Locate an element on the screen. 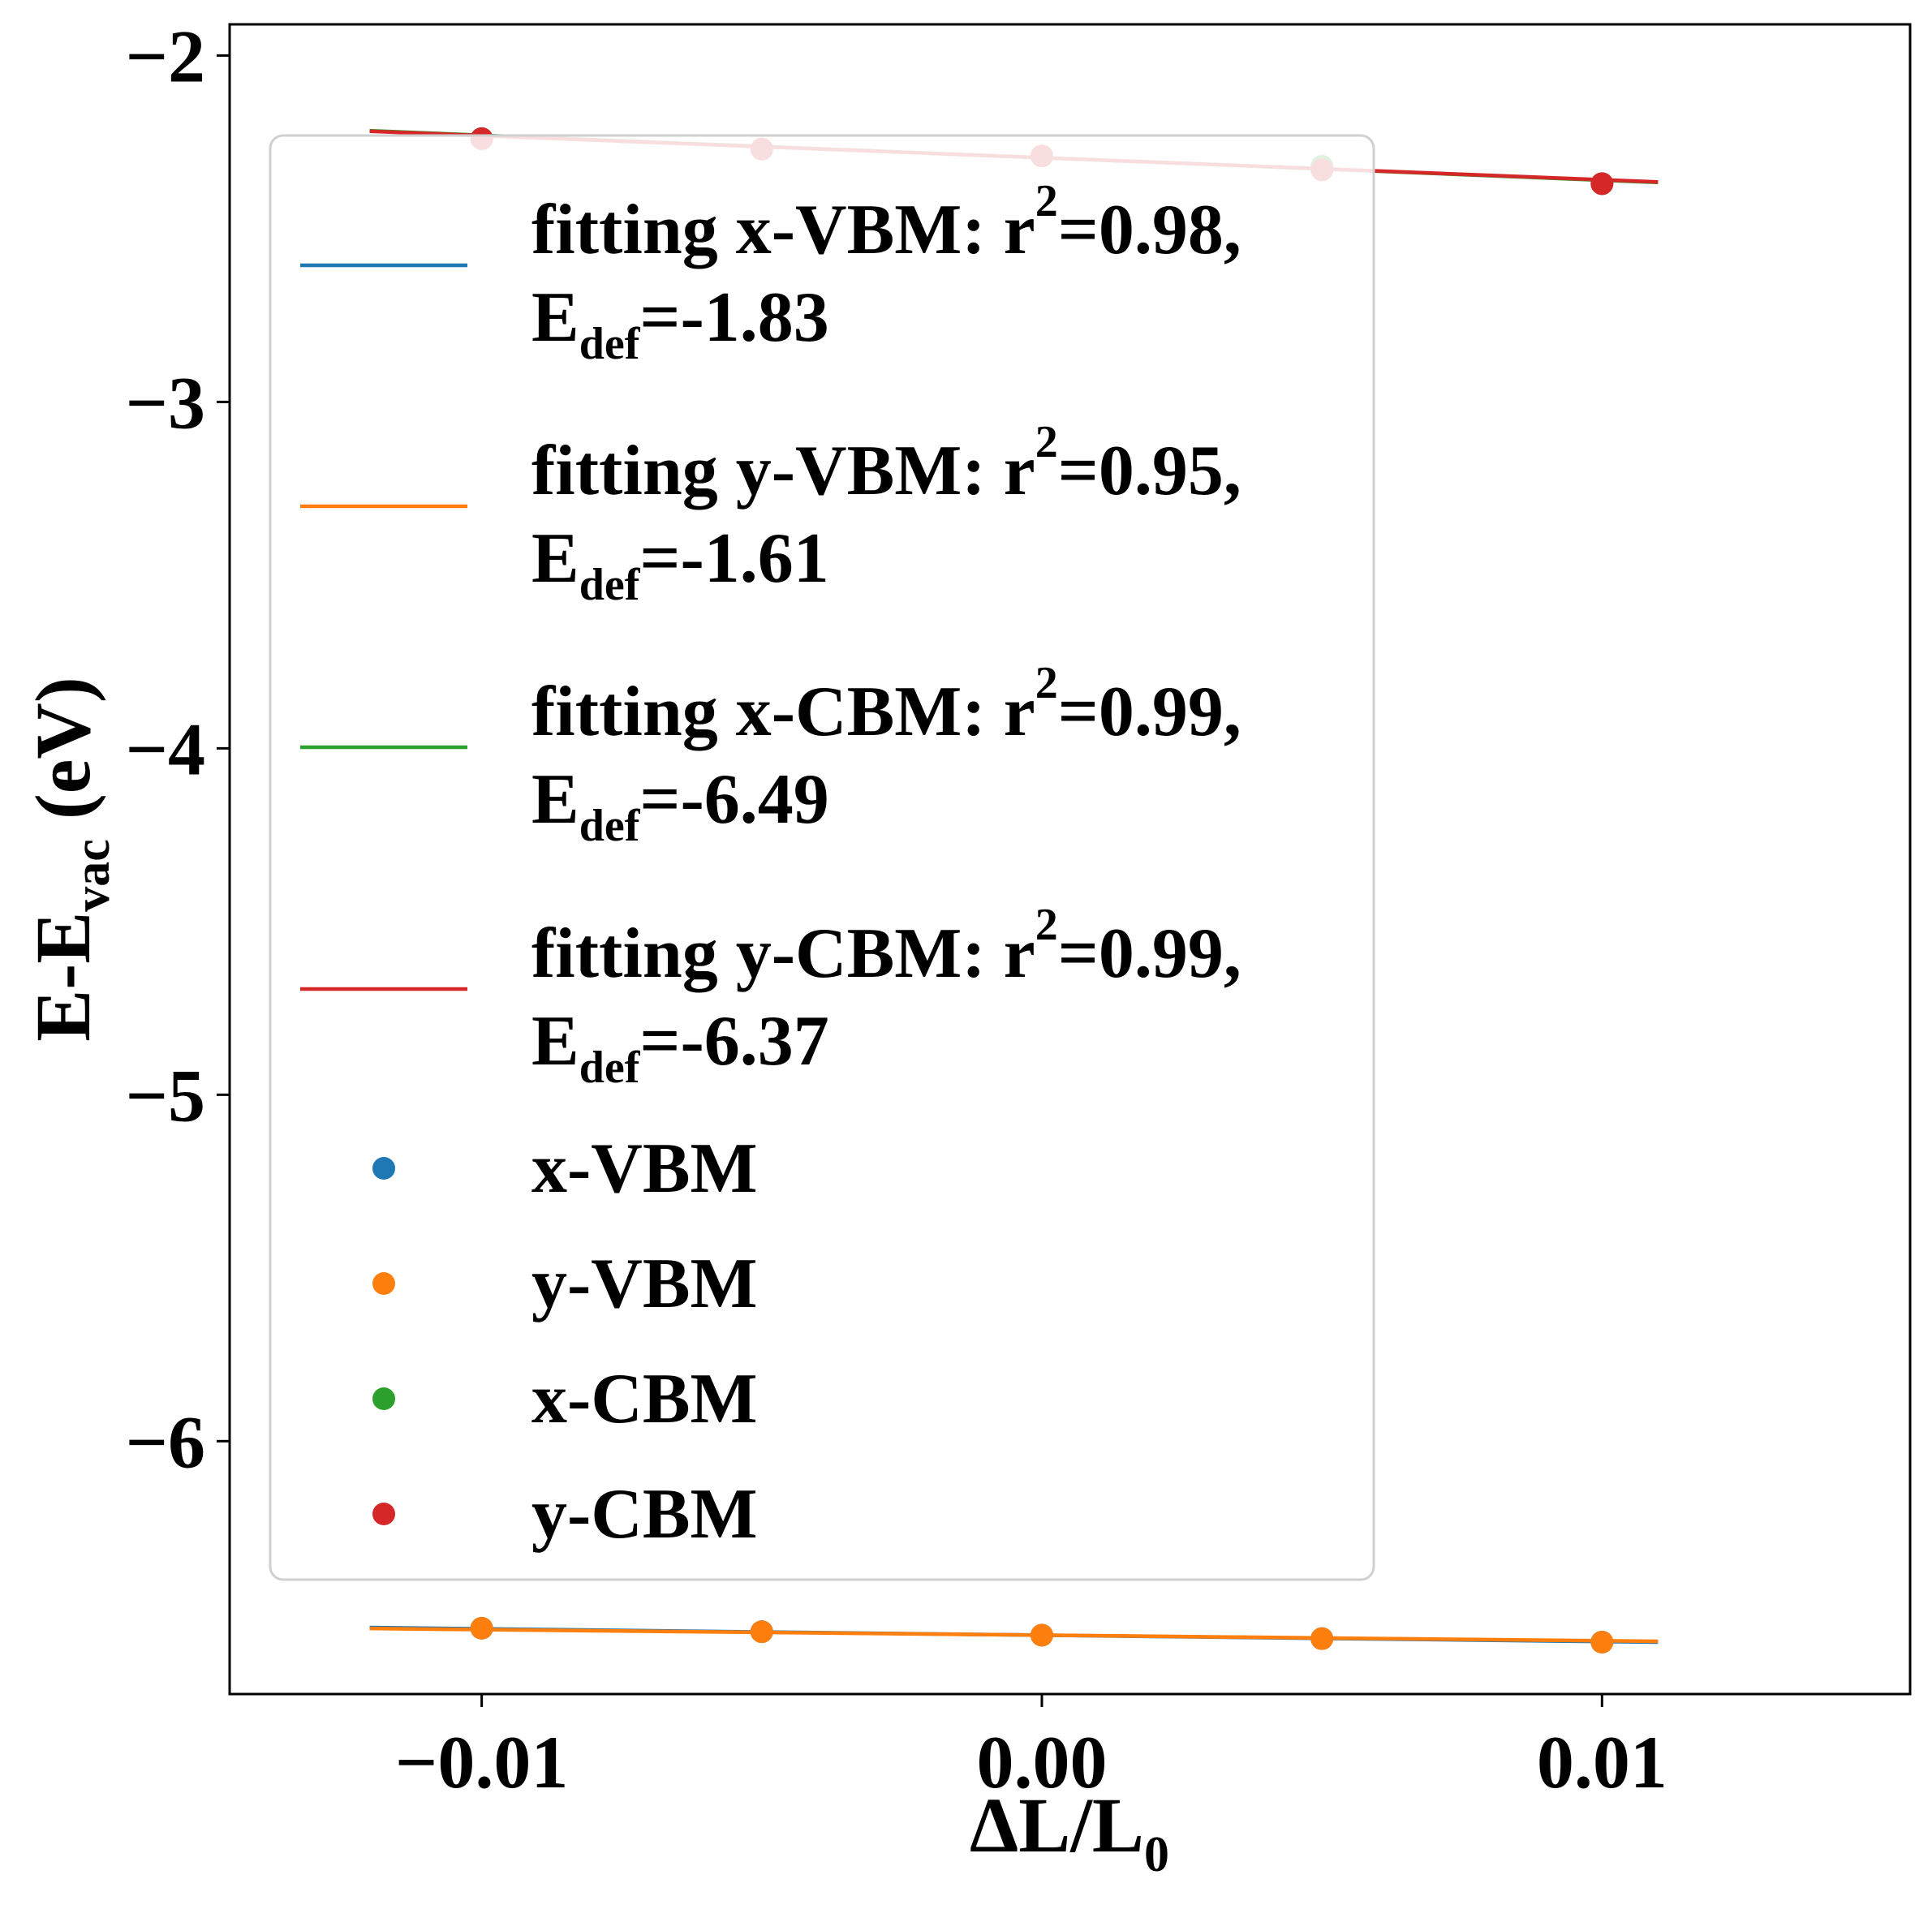 This screenshot has width=1932, height=1905. y-axis-label-subscript: vac is located at coordinates (92, 875).